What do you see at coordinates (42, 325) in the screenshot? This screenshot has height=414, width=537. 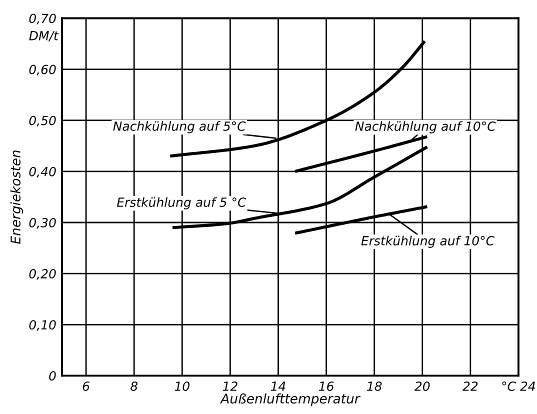 I see `y-tick-label: 0,10` at bounding box center [42, 325].